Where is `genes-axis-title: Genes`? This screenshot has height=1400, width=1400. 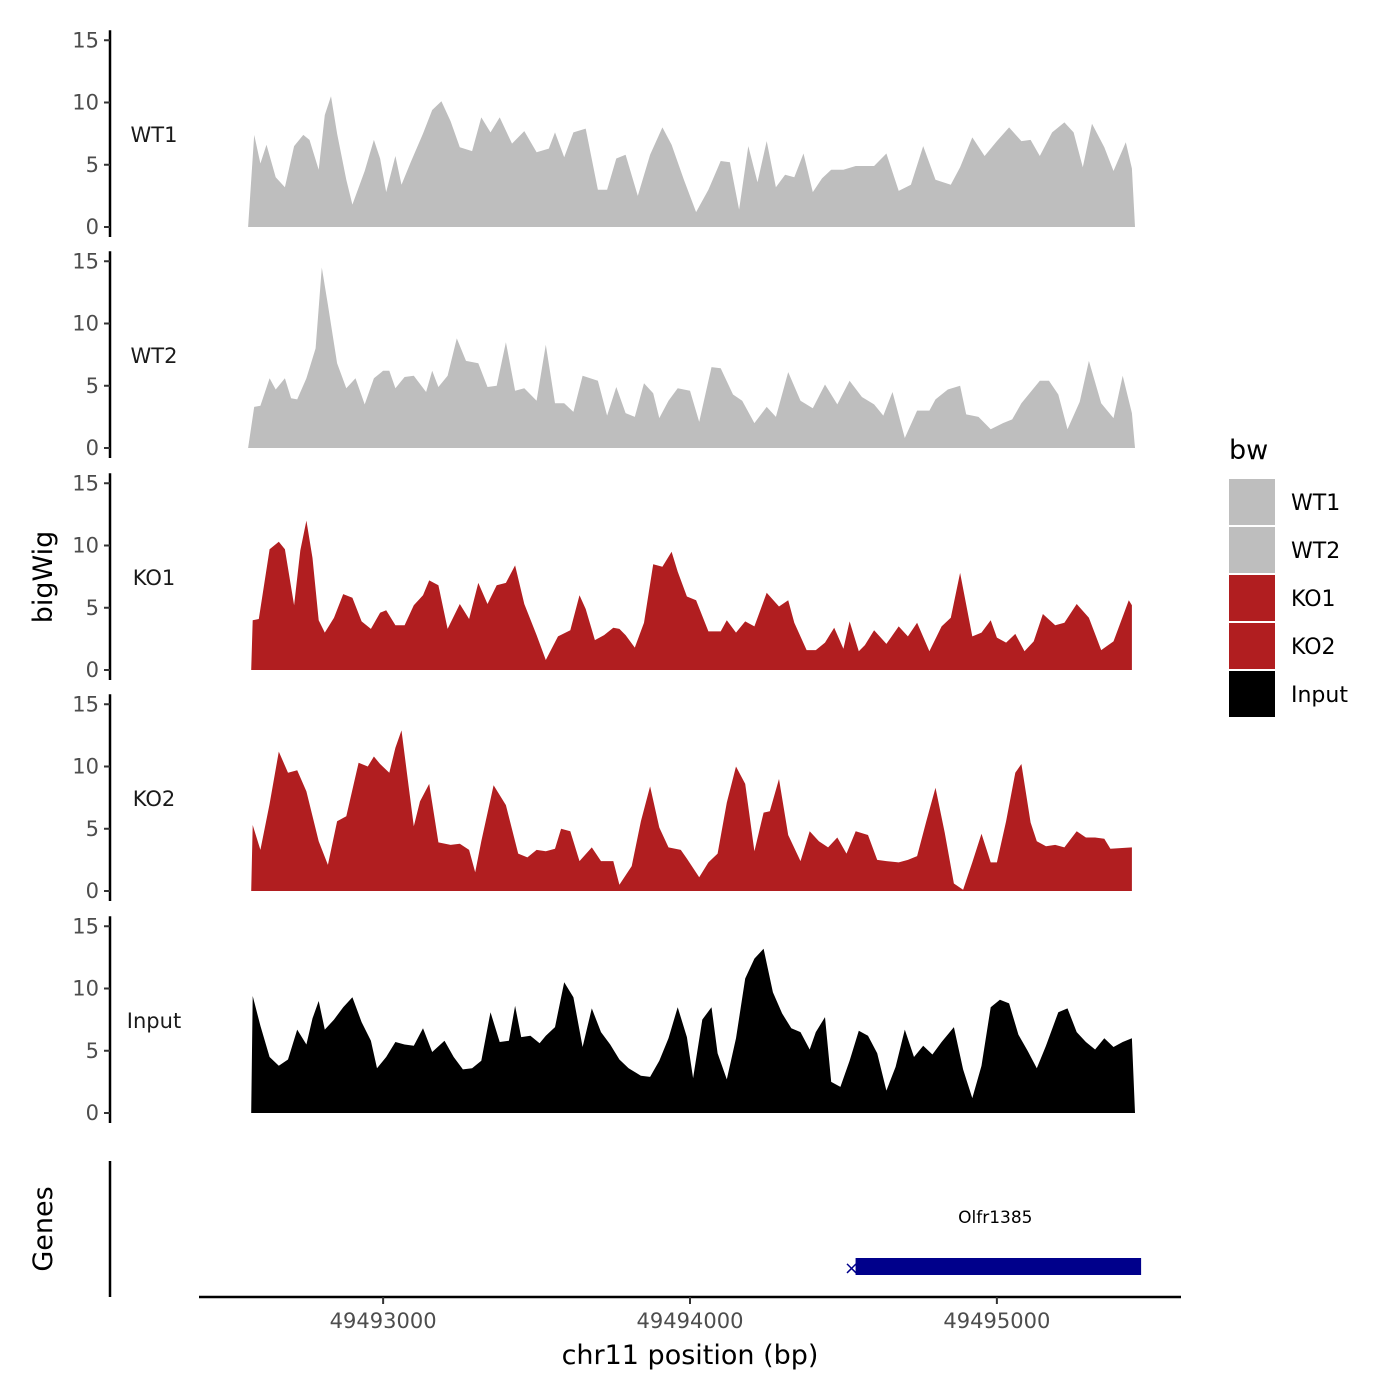
genes-axis-title: Genes is located at coordinates (43, 1228).